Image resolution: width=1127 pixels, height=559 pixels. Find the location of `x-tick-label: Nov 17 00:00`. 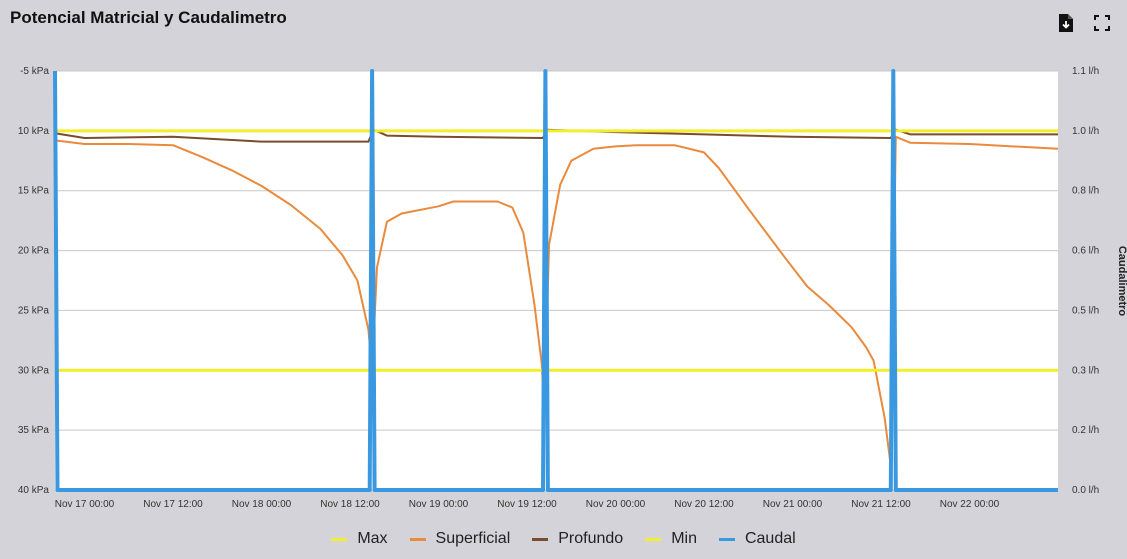

x-tick-label: Nov 17 00:00 is located at coordinates (85, 504).